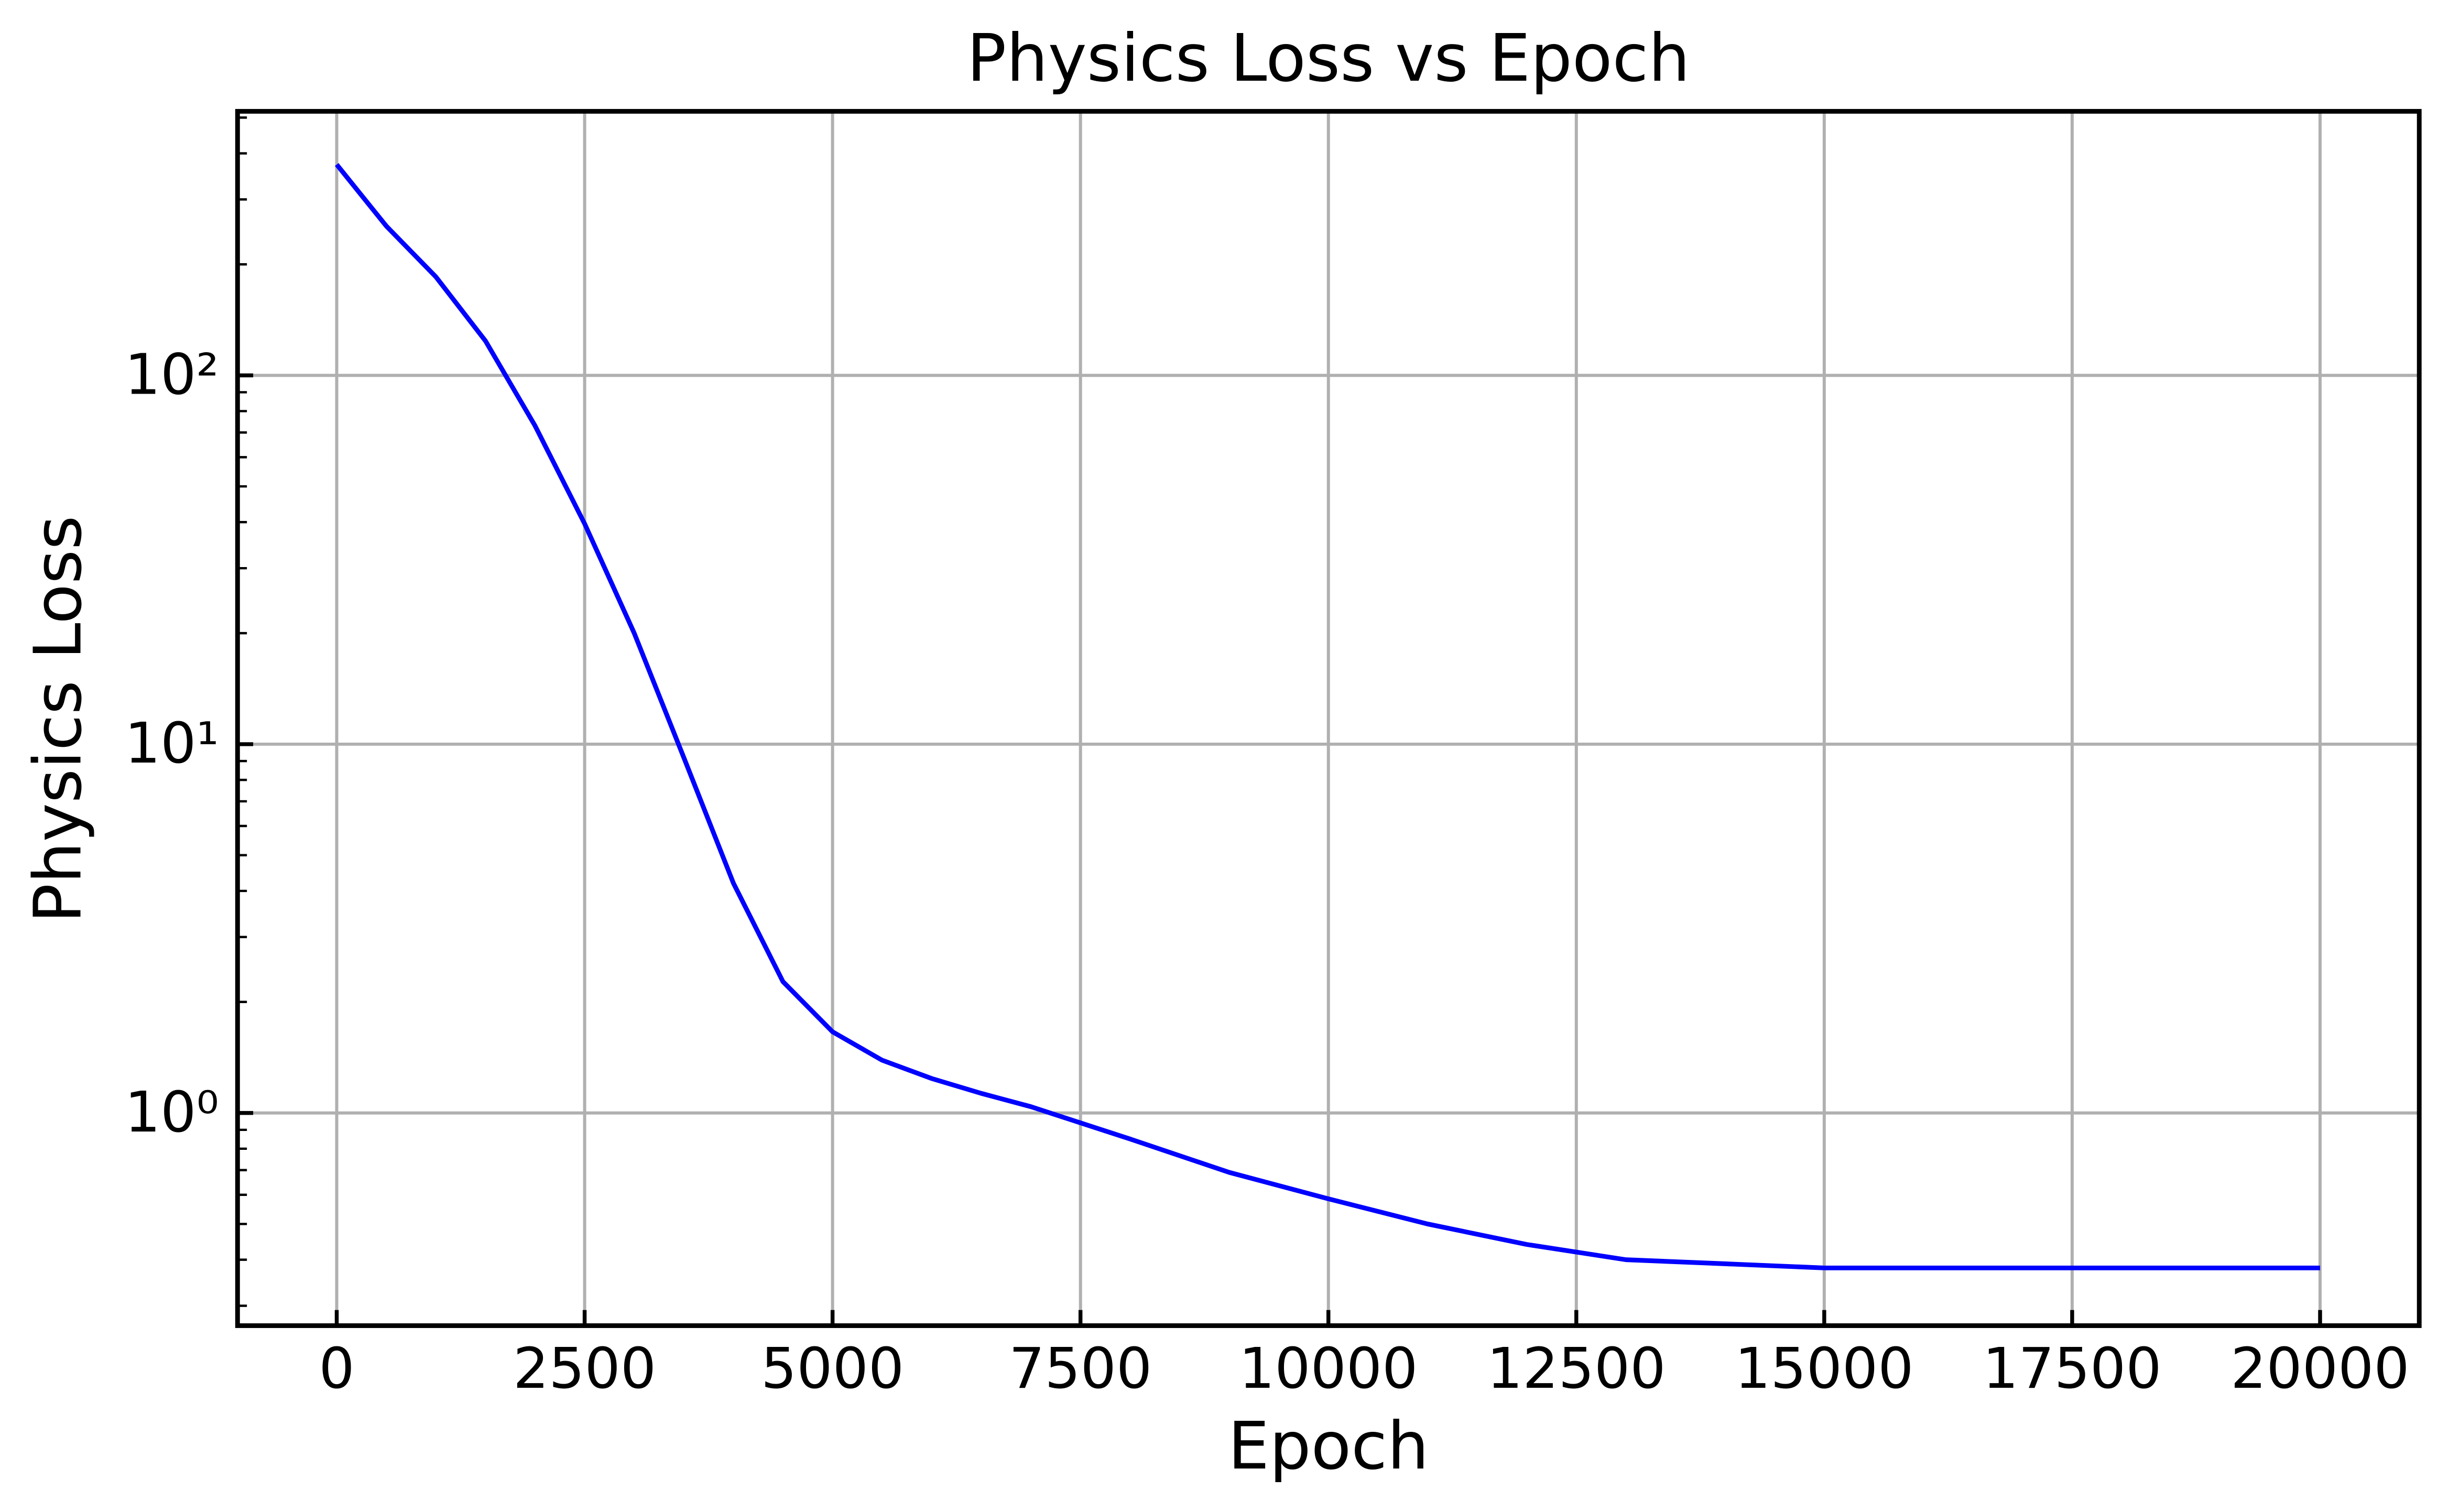 This screenshot has height=1512, width=2438. I want to click on x-tick-label: 17500, so click(2072, 1368).